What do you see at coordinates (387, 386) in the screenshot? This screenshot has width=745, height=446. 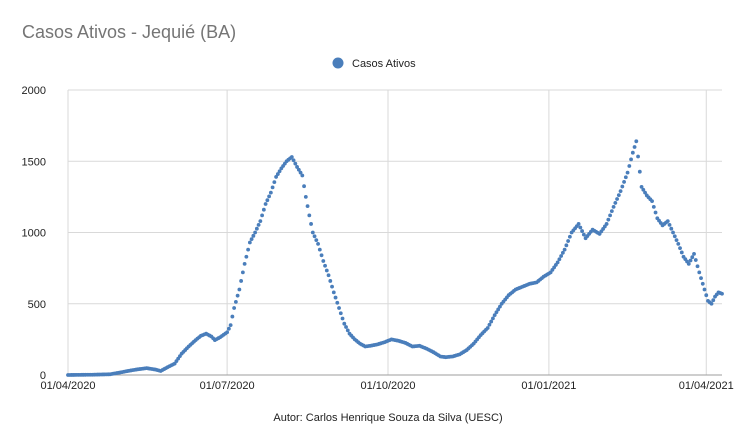 I see `x-tick-label: 01/10/2020` at bounding box center [387, 386].